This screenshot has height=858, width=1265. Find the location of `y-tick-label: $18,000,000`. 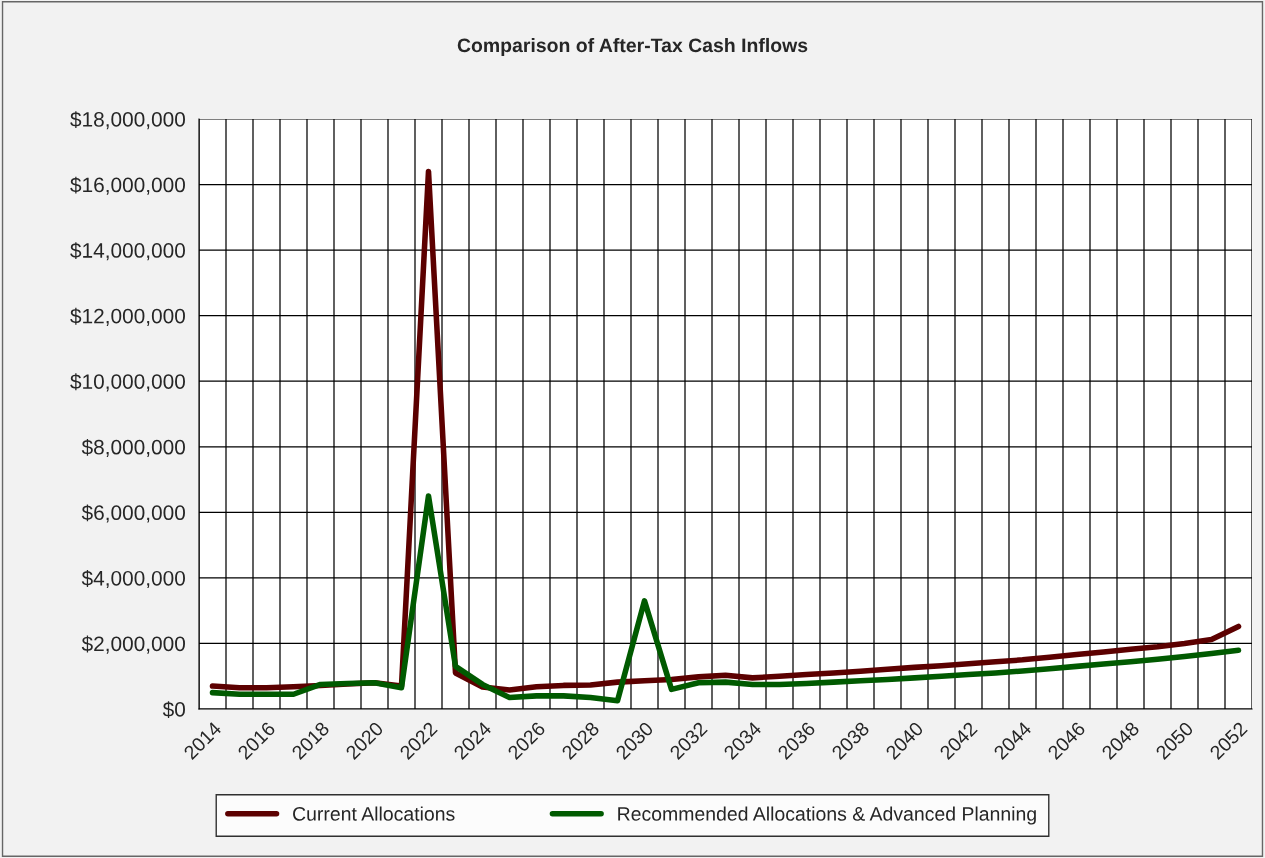

y-tick-label: $18,000,000 is located at coordinates (127, 120).